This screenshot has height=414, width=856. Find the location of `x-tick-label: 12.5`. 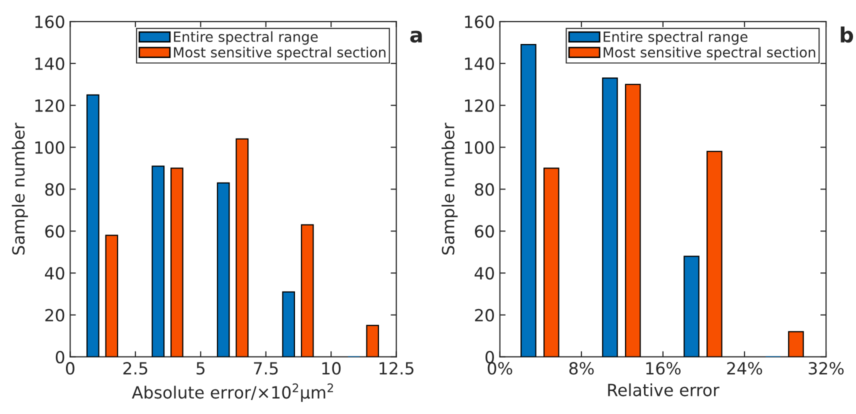

x-tick-label: 12.5 is located at coordinates (397, 368).